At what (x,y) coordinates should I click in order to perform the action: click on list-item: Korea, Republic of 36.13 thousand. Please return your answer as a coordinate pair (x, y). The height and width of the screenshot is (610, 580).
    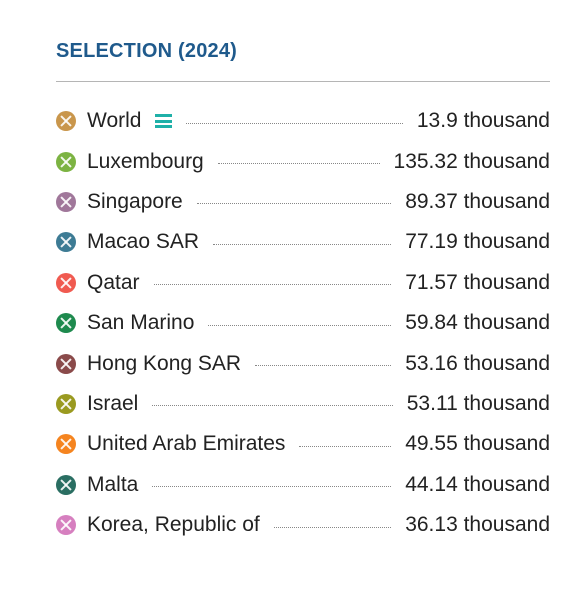
    Looking at the image, I should click on (303, 525).